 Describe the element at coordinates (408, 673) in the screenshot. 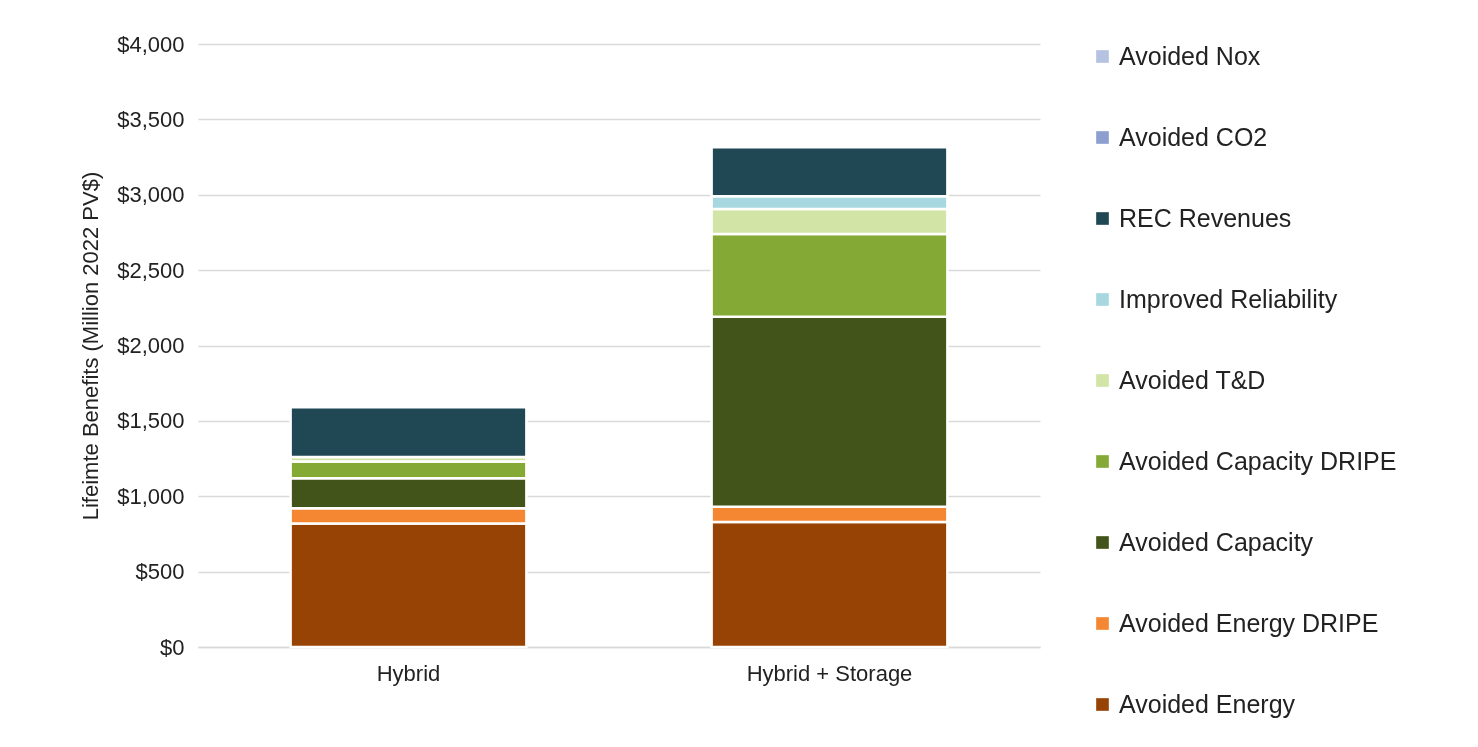

I see `x-tick-label: Hybrid` at that location.